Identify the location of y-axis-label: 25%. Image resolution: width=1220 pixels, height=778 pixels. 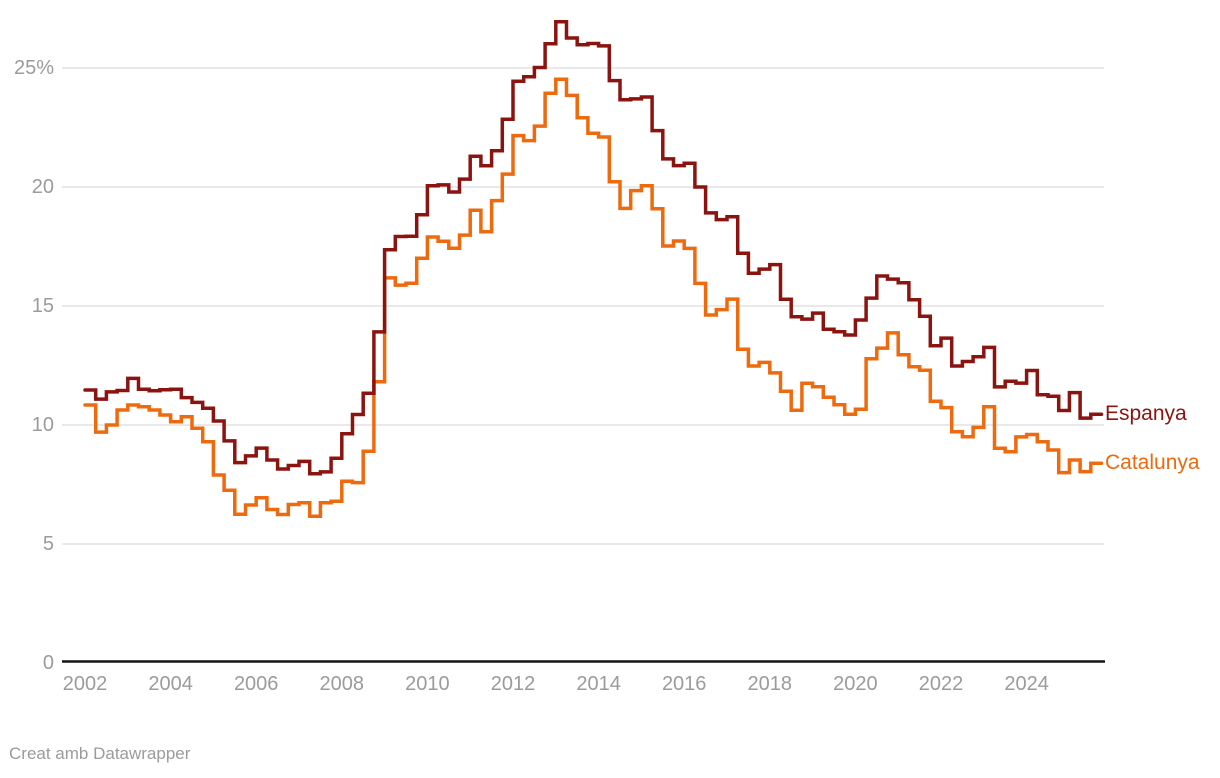
(33, 68).